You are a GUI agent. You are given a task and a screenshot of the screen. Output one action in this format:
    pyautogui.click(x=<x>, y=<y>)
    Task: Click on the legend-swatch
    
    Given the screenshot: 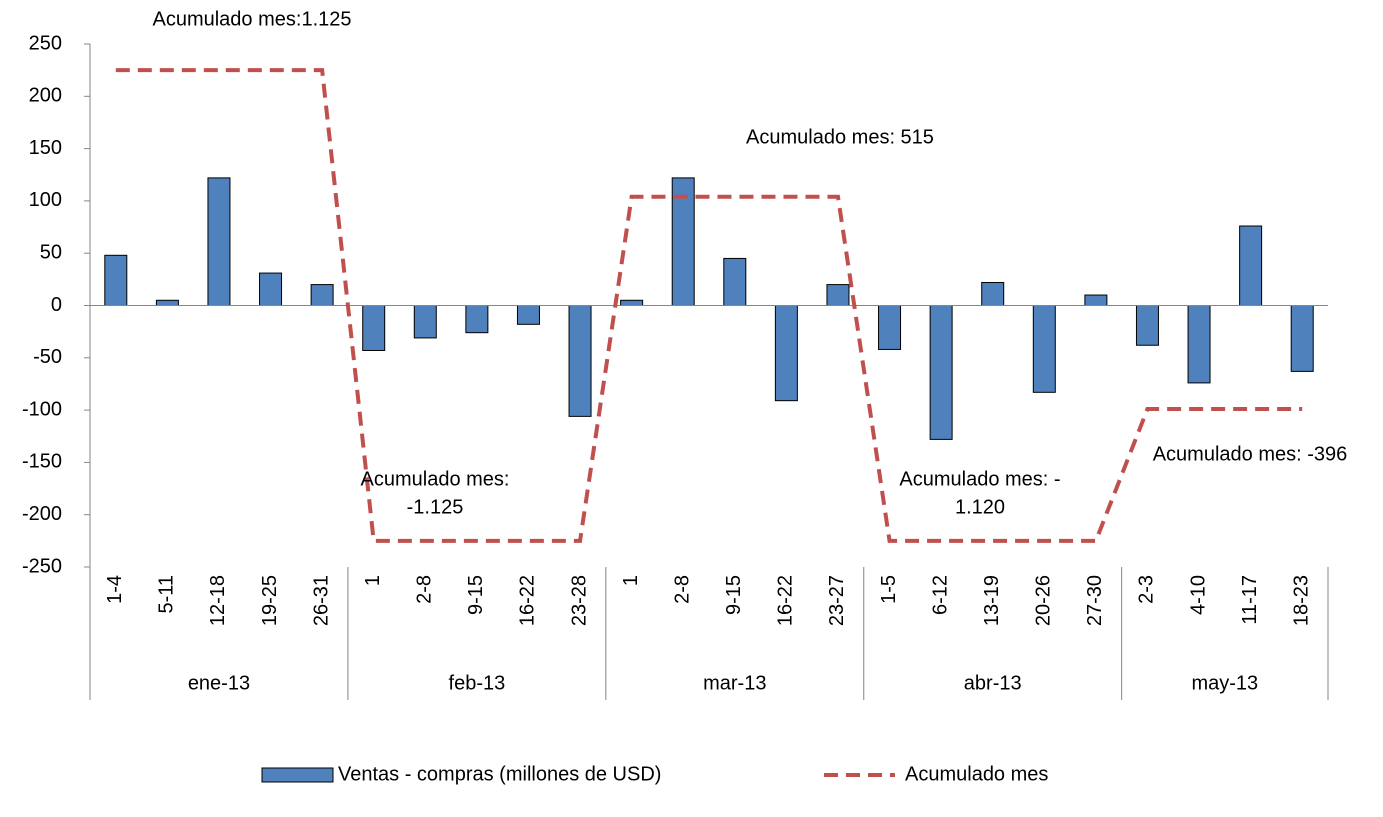 What is the action you would take?
    pyautogui.click(x=297, y=775)
    